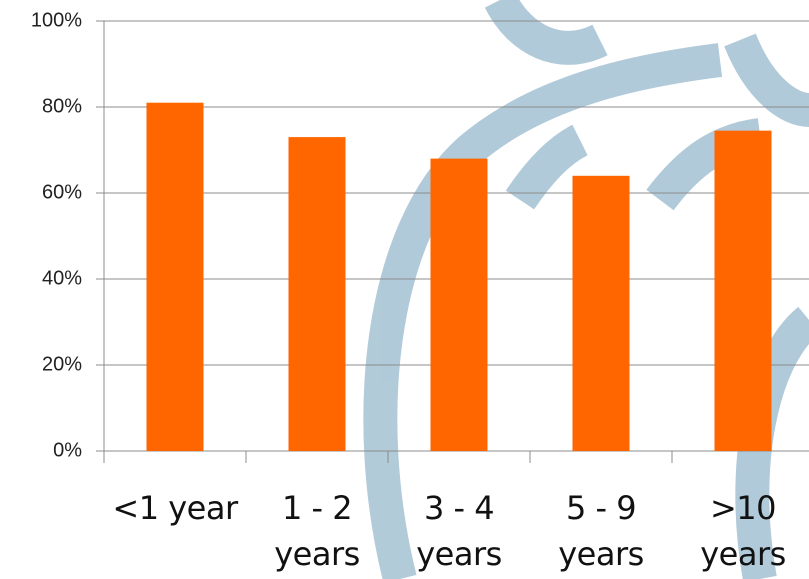 Image resolution: width=809 pixels, height=579 pixels. I want to click on y-tick-label: 100%, so click(56, 20).